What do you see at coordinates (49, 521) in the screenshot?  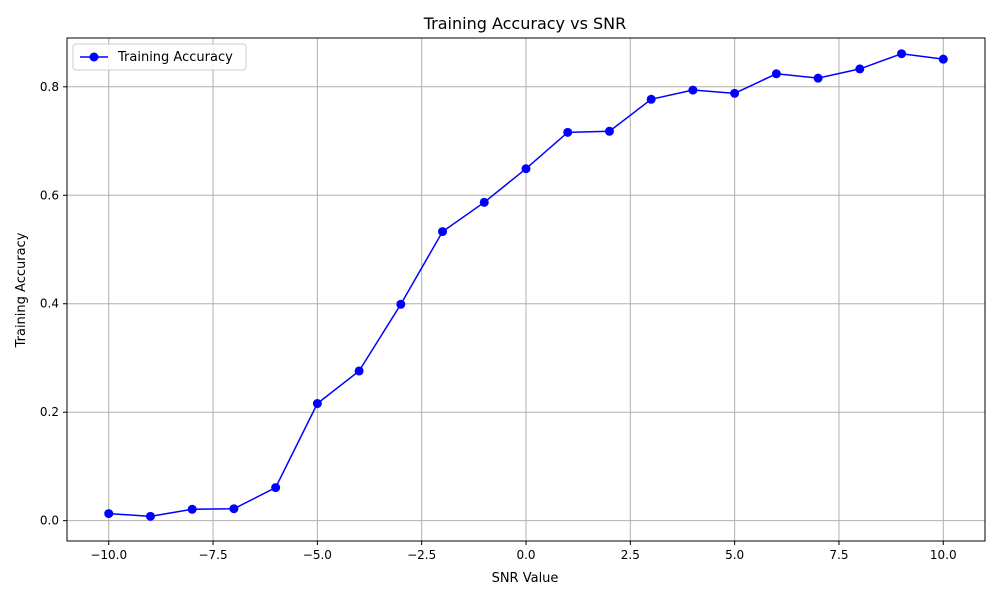 I see `y-tick-label: 0.0` at bounding box center [49, 521].